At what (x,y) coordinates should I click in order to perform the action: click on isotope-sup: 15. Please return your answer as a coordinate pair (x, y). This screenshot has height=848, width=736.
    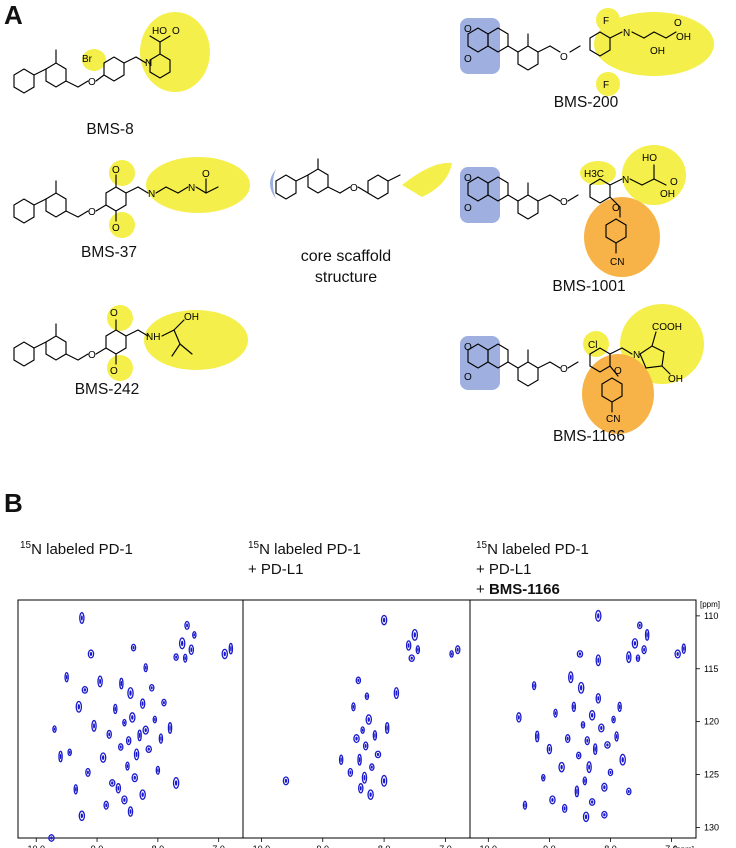
    Looking at the image, I should click on (26, 545).